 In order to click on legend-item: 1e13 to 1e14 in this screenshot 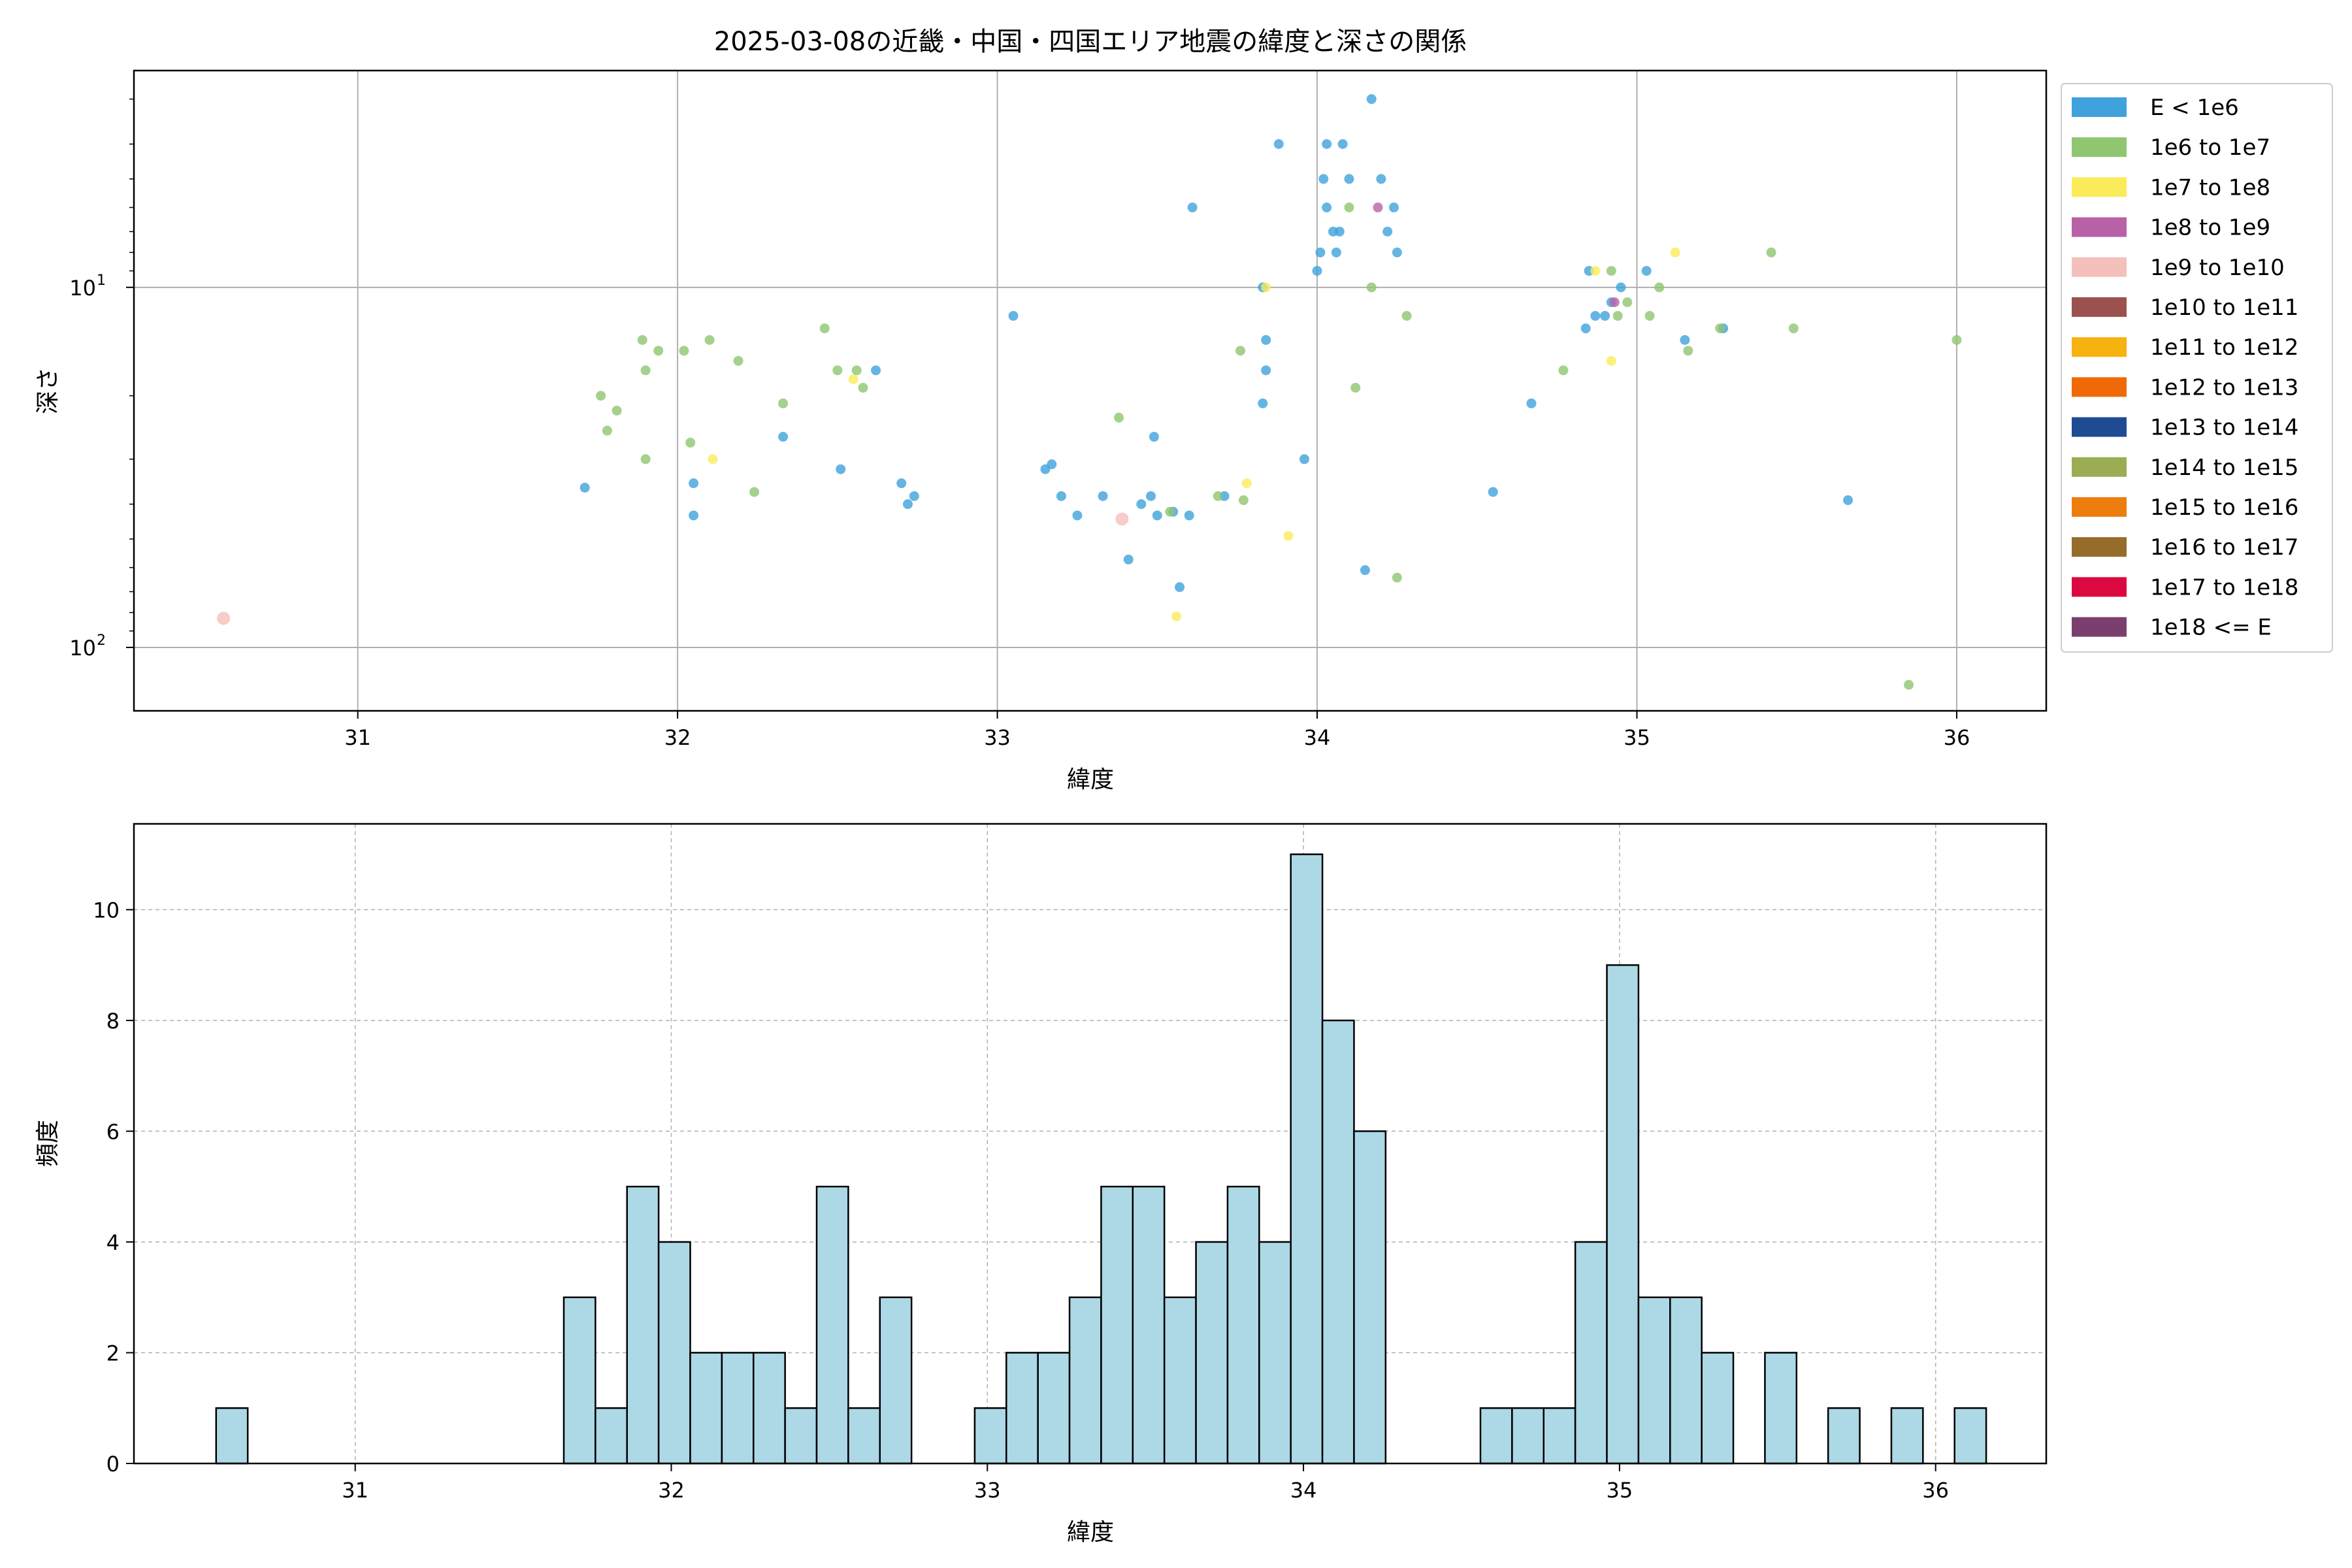, I will do `click(2185, 428)`.